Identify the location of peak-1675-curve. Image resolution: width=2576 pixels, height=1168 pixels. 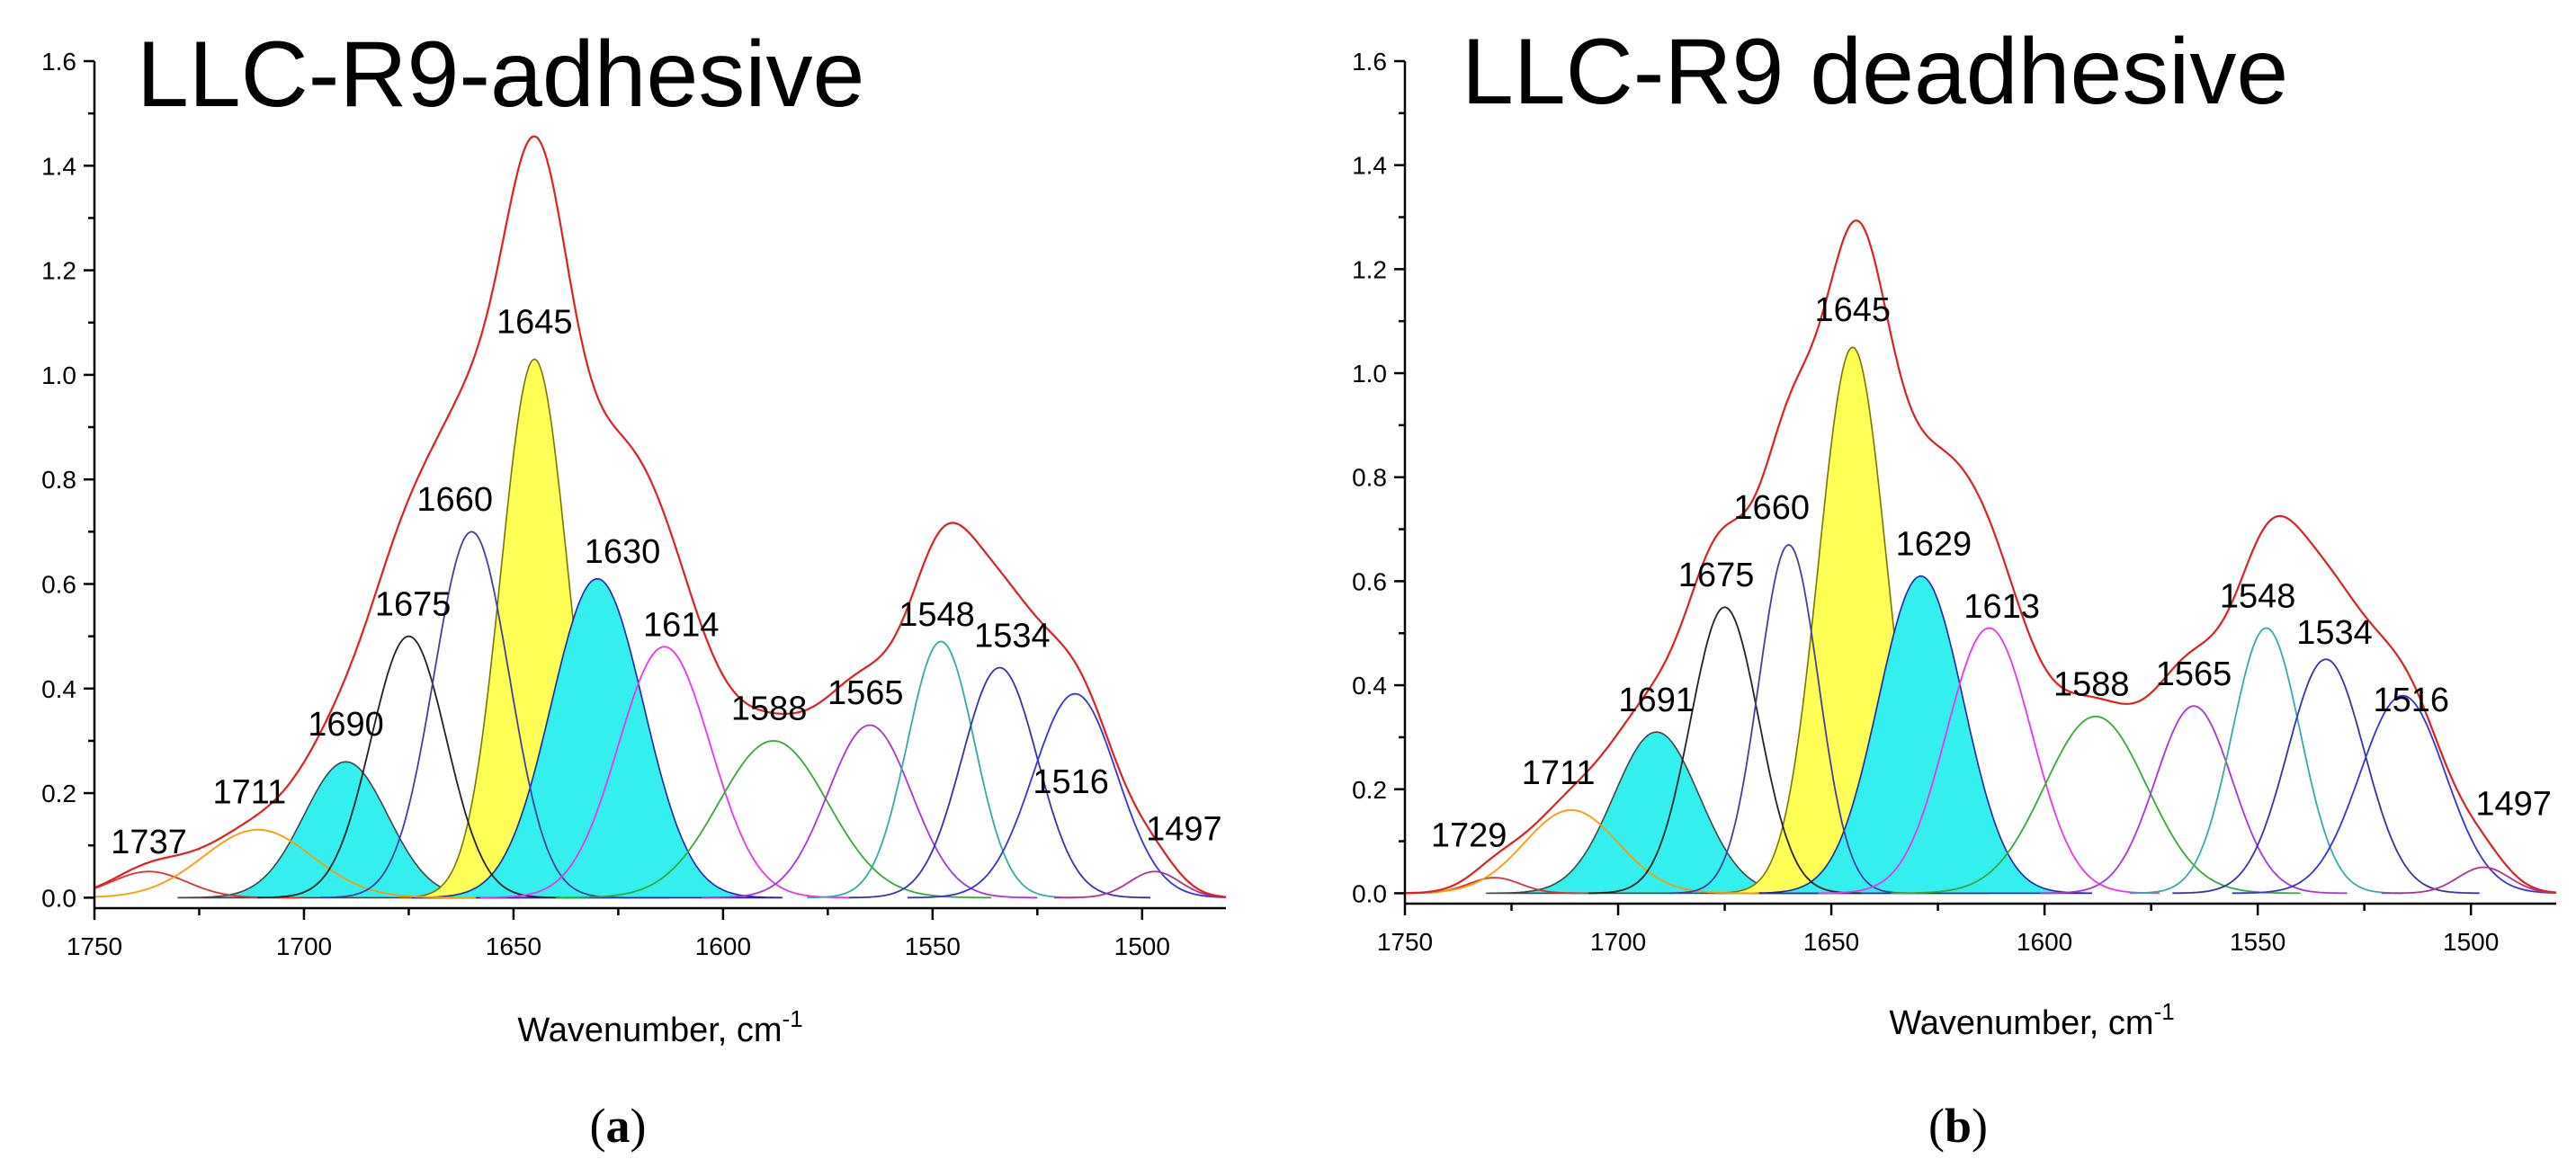
(1725, 750).